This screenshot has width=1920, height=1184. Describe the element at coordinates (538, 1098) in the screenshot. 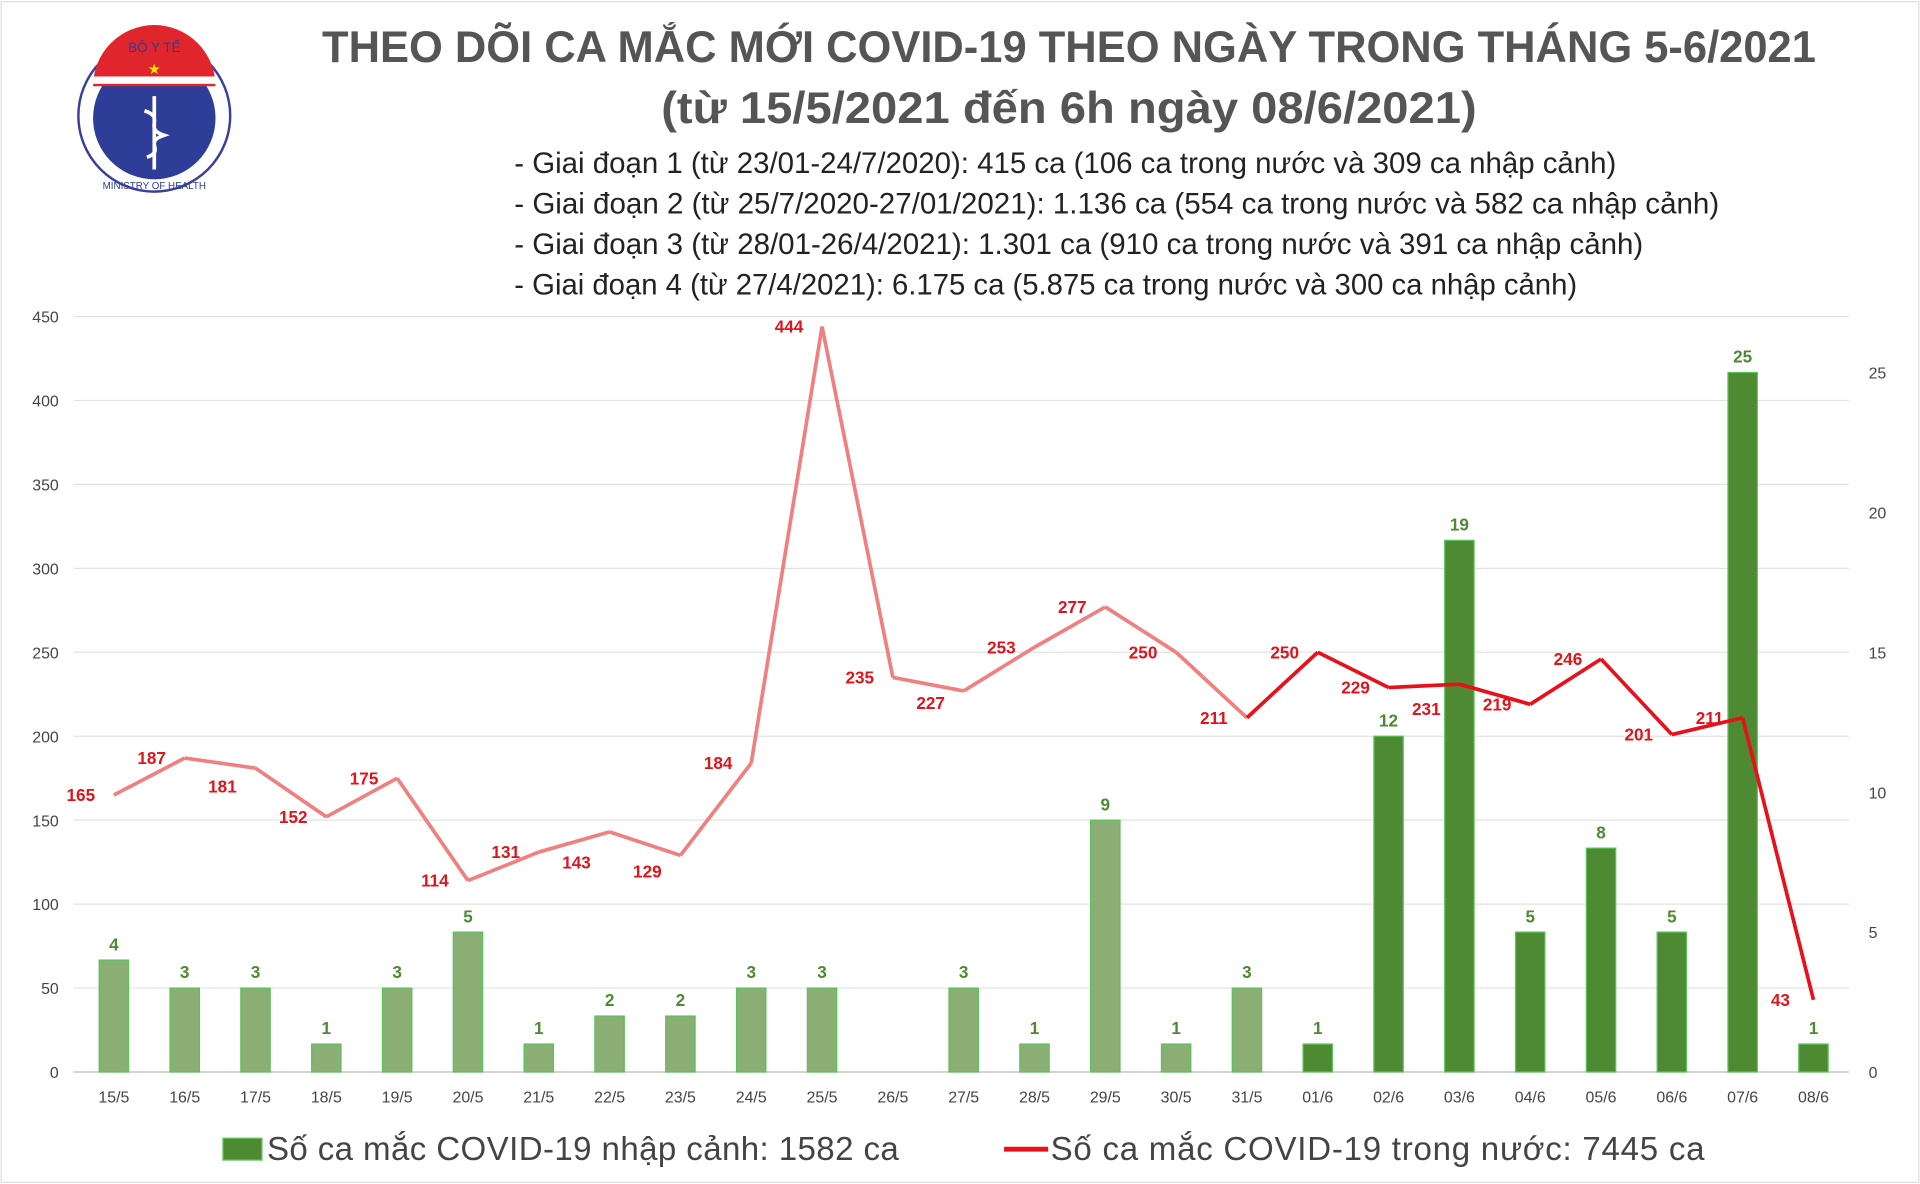

I see `x-tick-label: 21/5` at that location.